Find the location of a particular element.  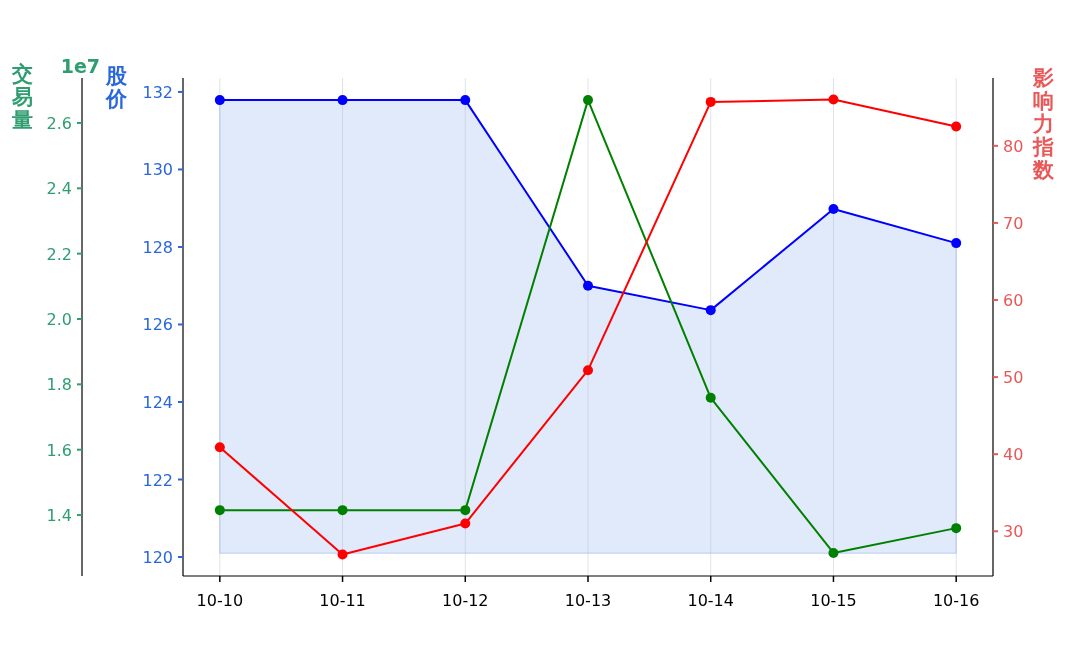

y-tick-label: 128 is located at coordinates (157, 247).